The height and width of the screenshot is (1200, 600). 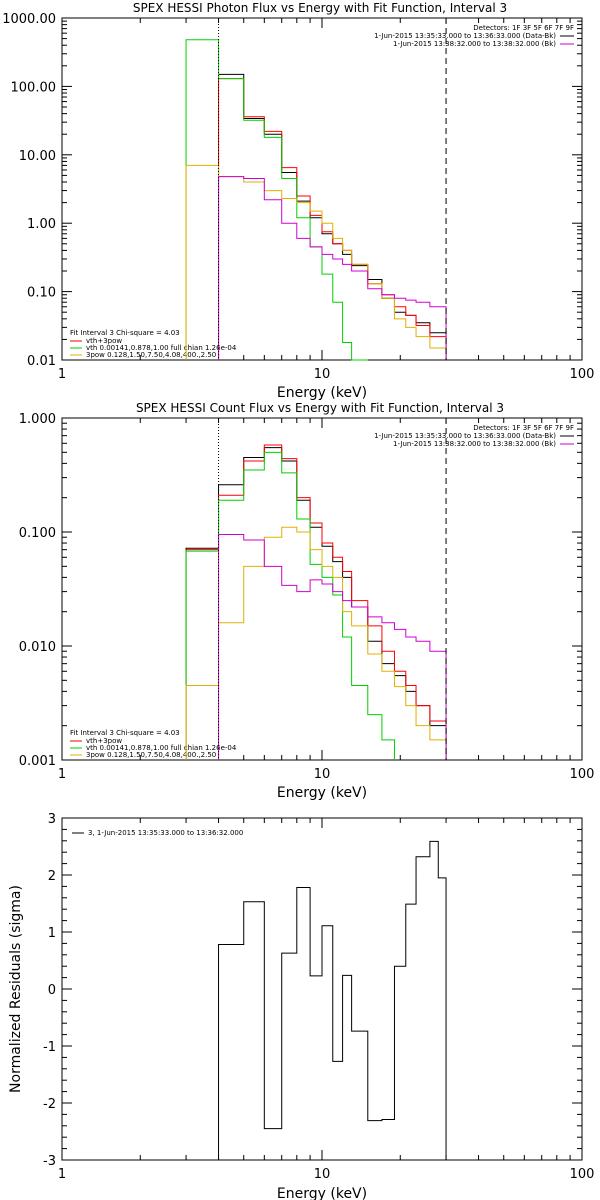 I want to click on photon-series-vth, so click(x=276, y=200).